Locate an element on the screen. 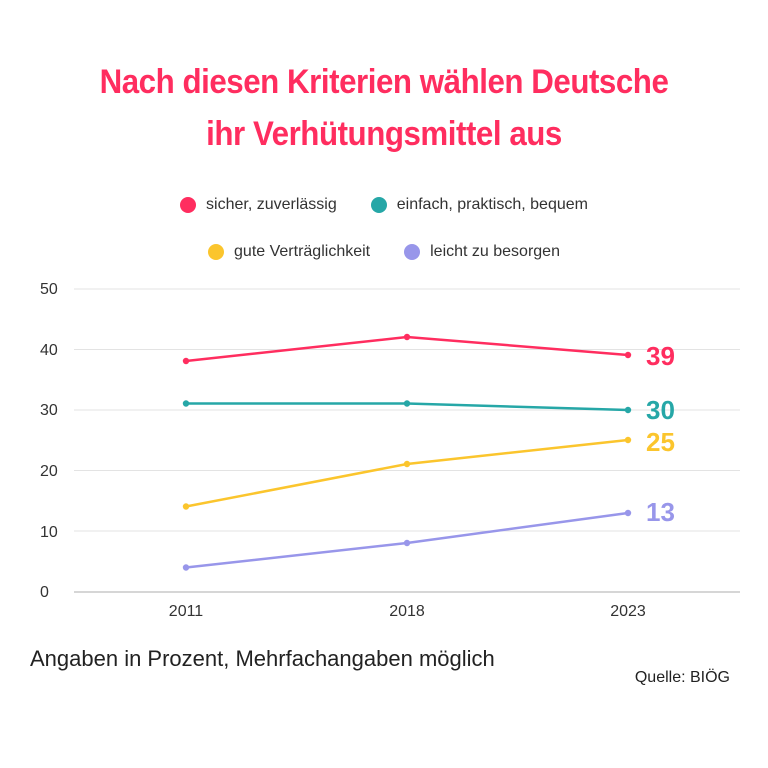  y-axis-ticks: 0 10 20 30 40 50 is located at coordinates (49, 441).